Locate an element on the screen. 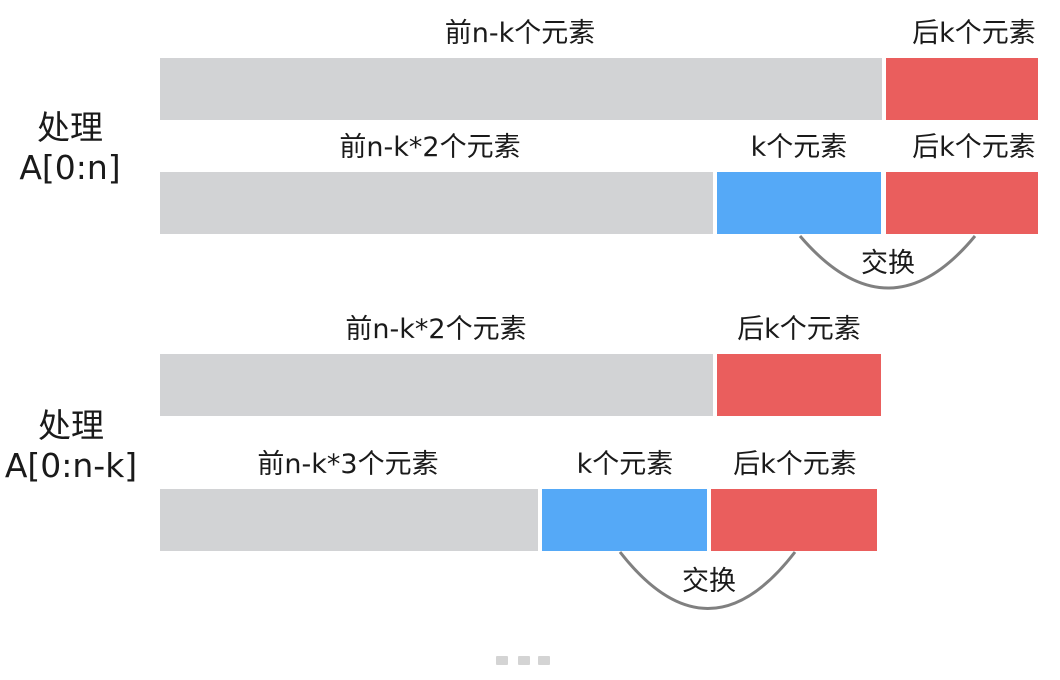 This screenshot has width=1060, height=680. section1-row2-blue-block is located at coordinates (799, 203).